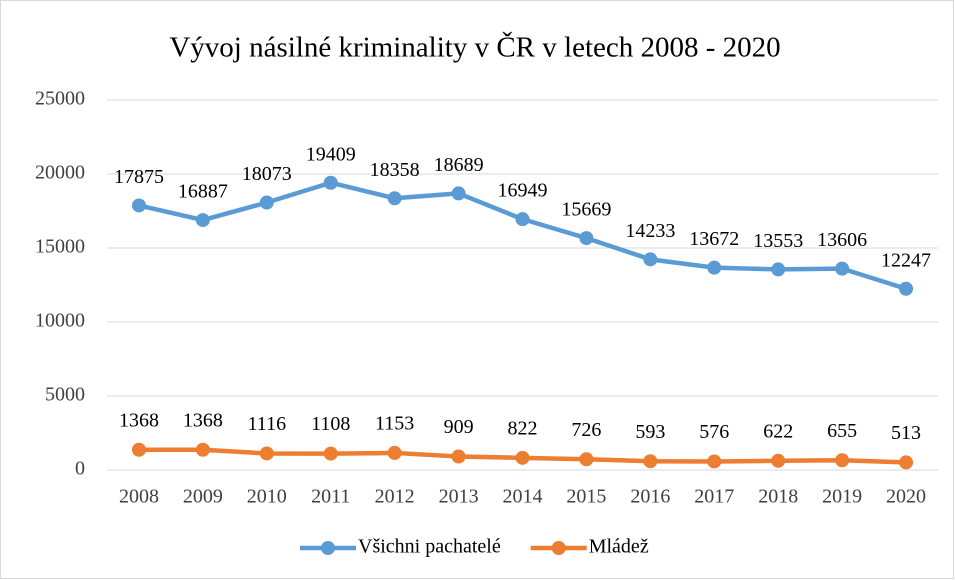  I want to click on data-label: 622, so click(778, 431).